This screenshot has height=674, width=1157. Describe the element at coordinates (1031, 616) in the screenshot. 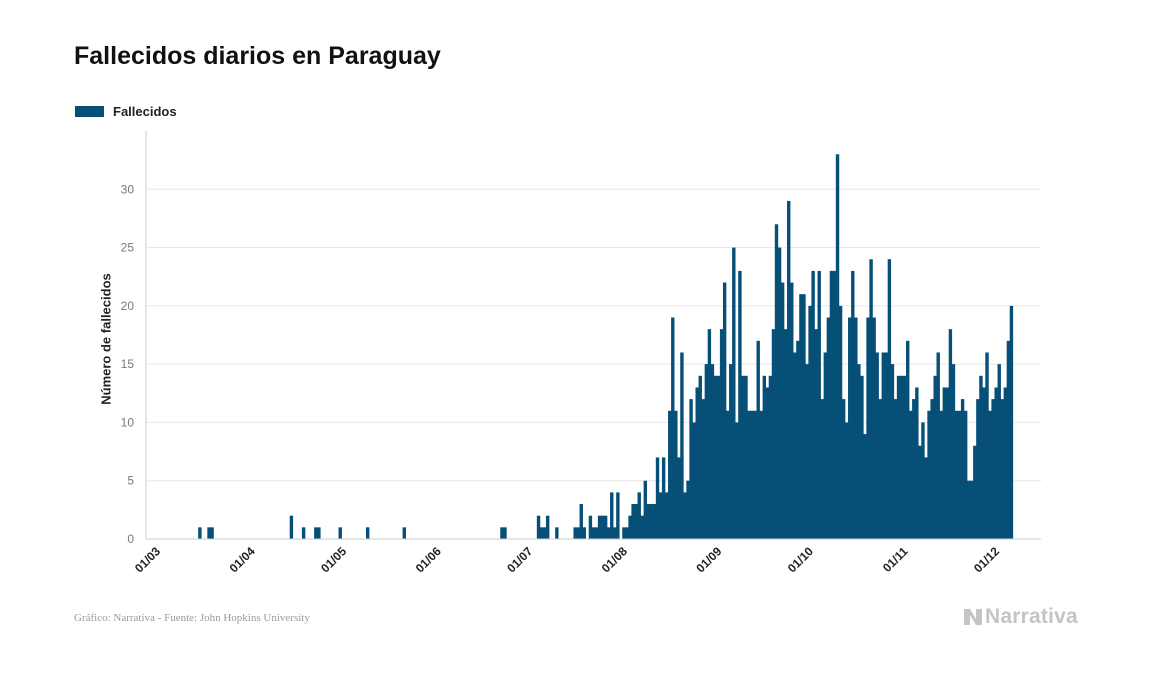

I see `brand-name: Narrativa` at that location.